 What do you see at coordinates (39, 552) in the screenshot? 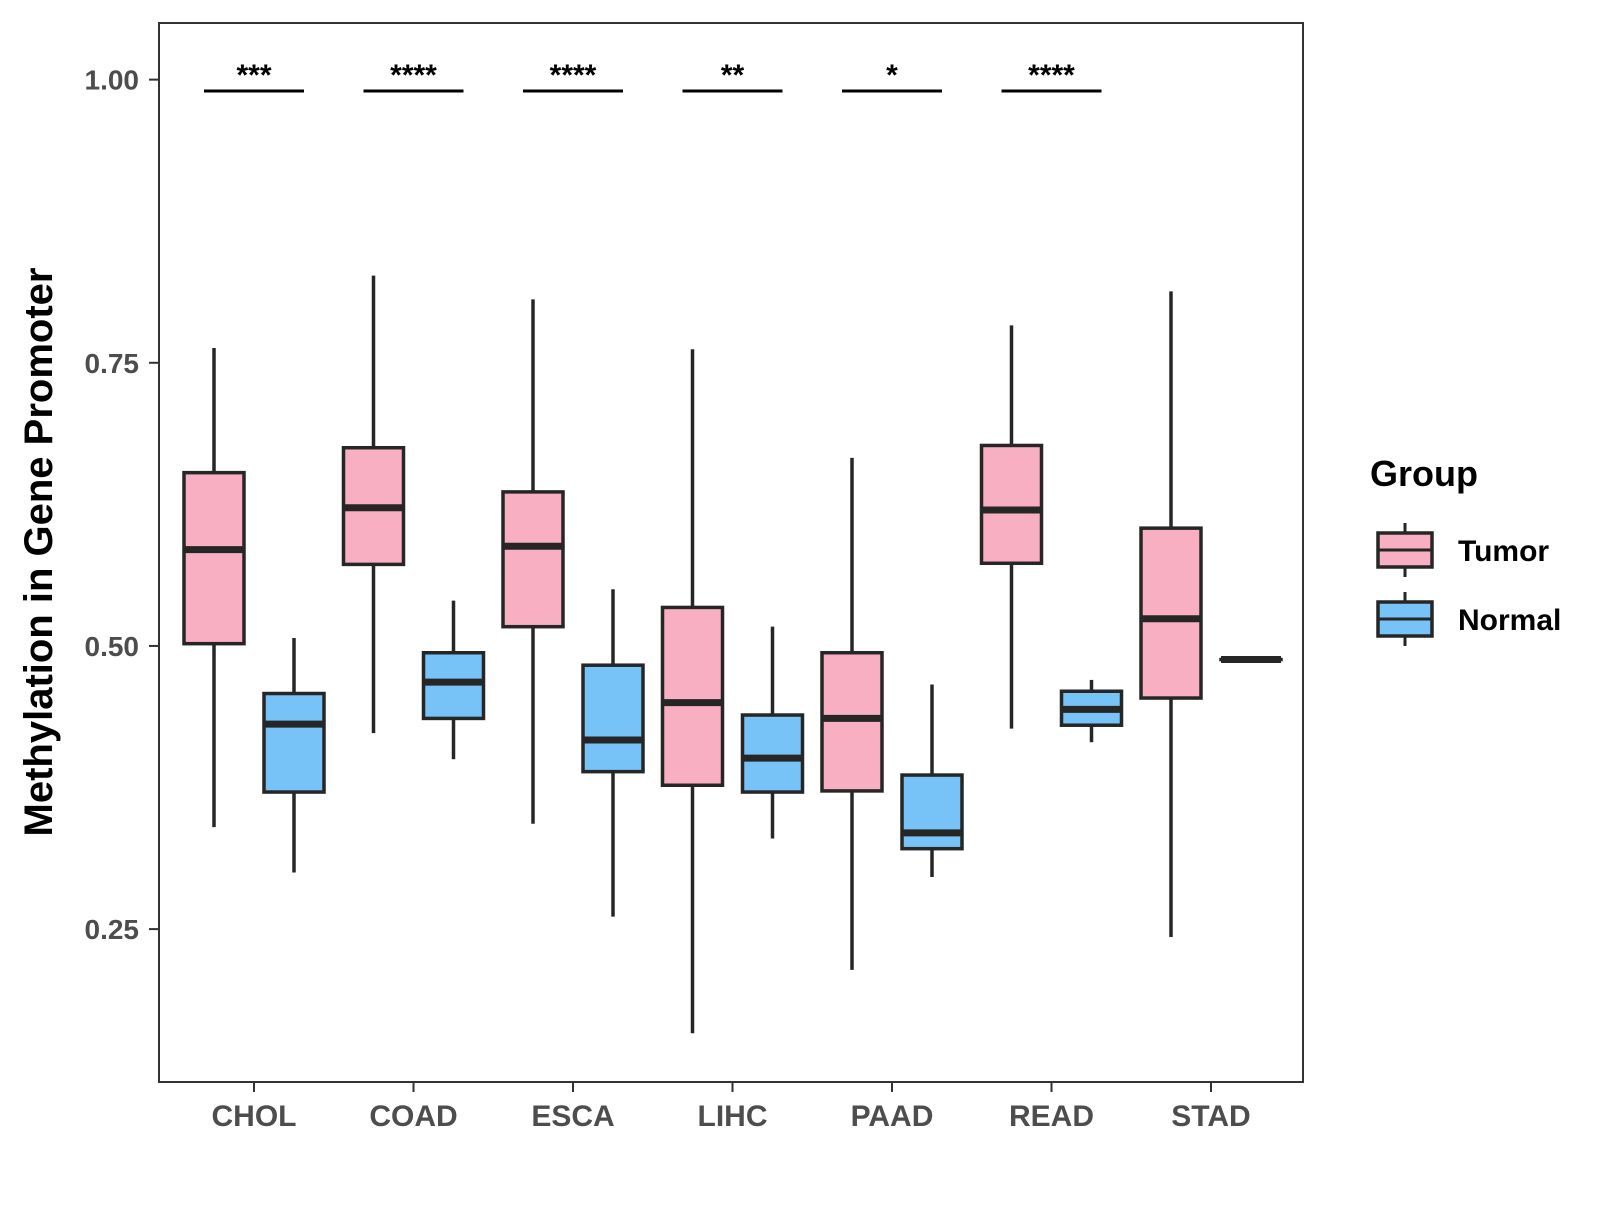
I see `y-axis-title: Methylation in Gene Promoter` at bounding box center [39, 552].